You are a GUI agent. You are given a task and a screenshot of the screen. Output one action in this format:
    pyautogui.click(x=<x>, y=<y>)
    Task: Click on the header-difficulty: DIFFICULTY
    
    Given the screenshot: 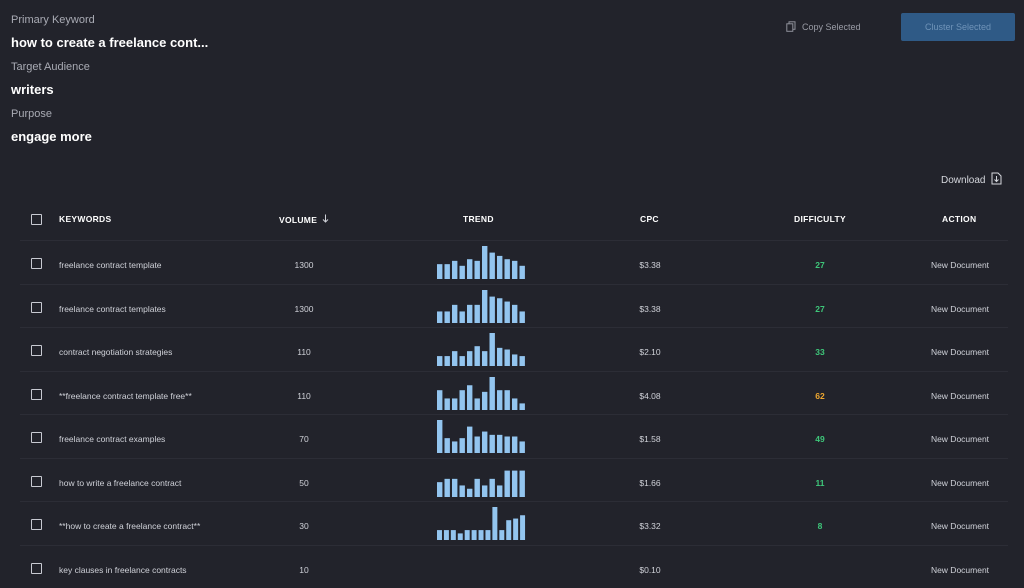 What is the action you would take?
    pyautogui.click(x=820, y=219)
    